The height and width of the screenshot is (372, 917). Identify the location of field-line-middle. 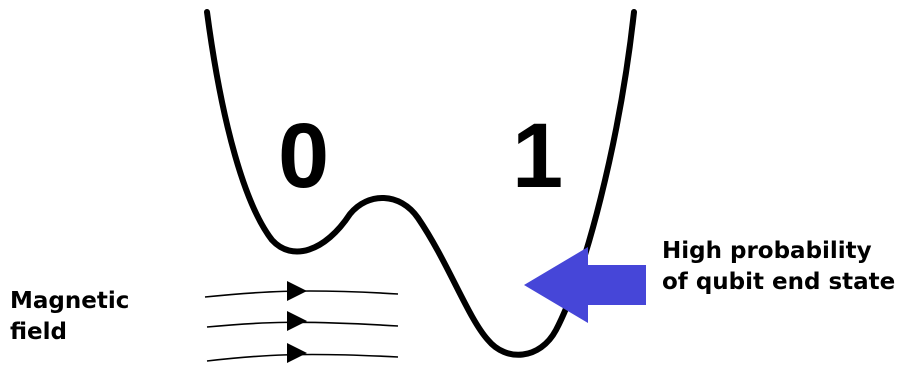
(302, 324).